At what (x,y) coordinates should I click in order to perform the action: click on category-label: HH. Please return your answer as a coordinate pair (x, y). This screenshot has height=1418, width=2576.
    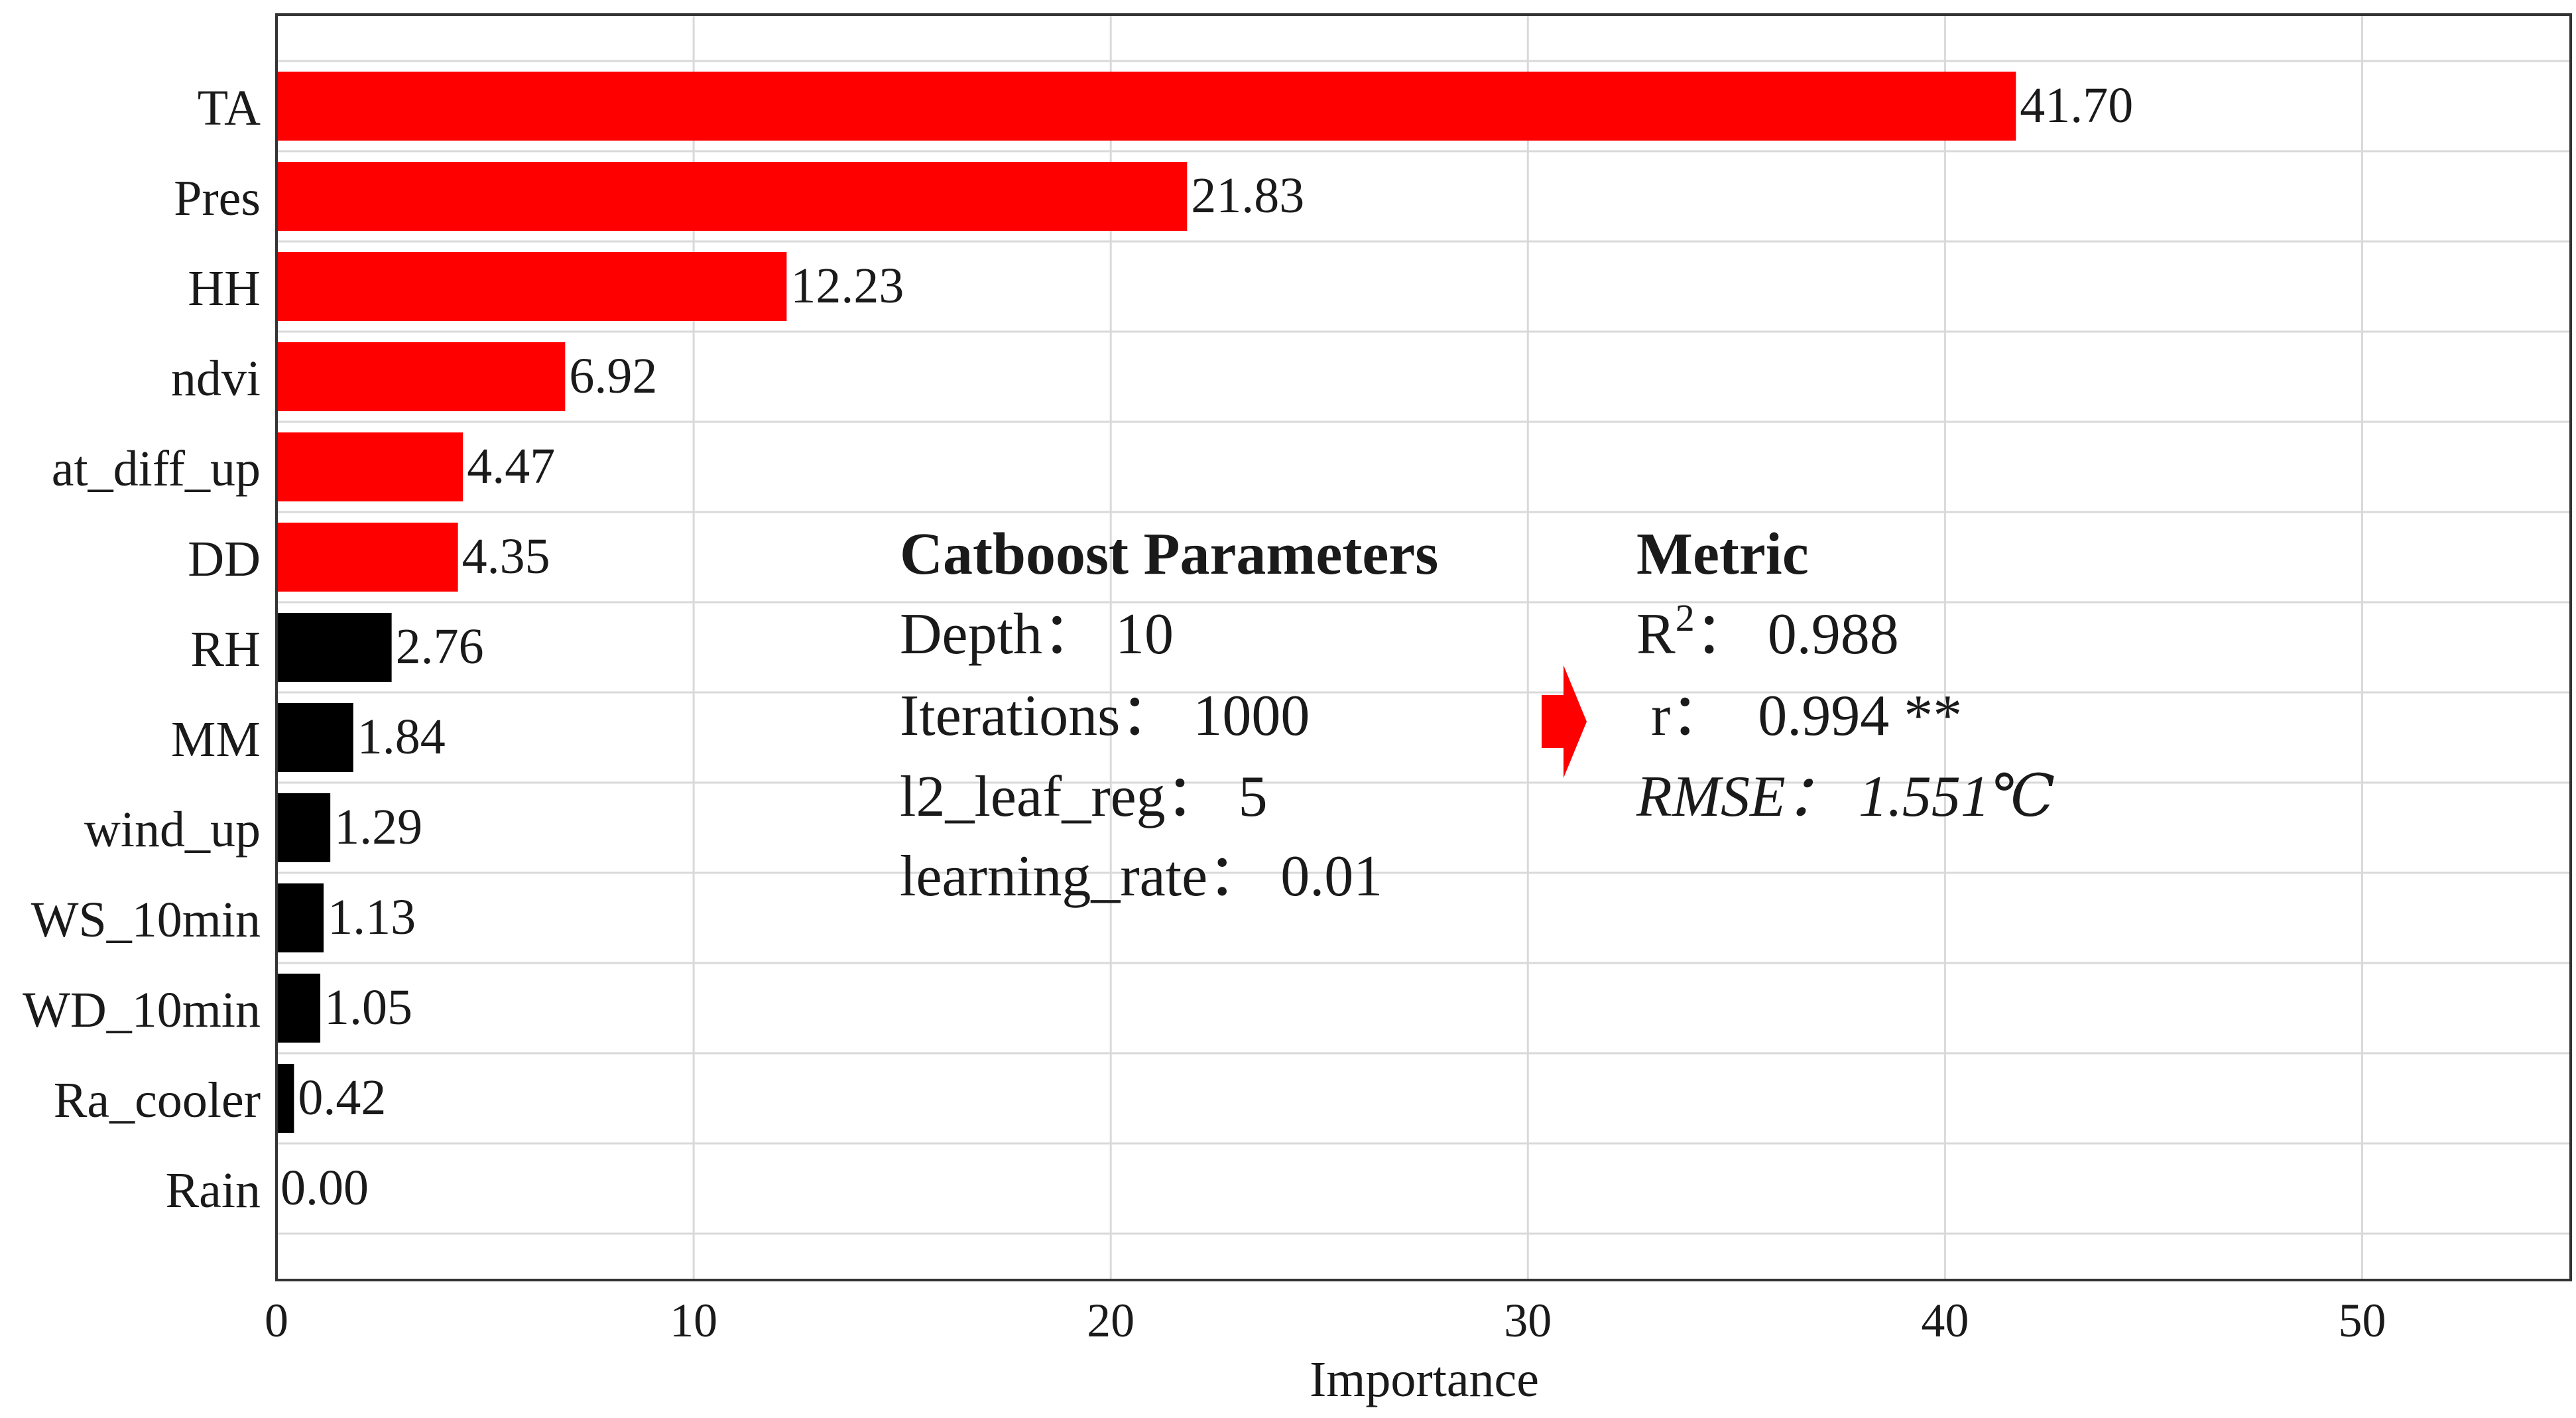
    Looking at the image, I should click on (224, 289).